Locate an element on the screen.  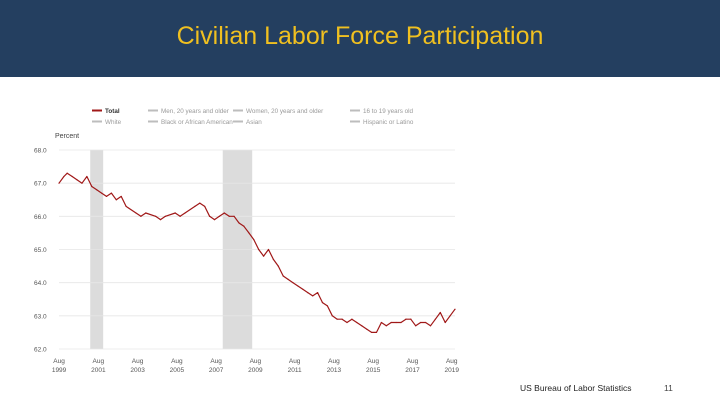
legend-item: Total is located at coordinates (106, 111).